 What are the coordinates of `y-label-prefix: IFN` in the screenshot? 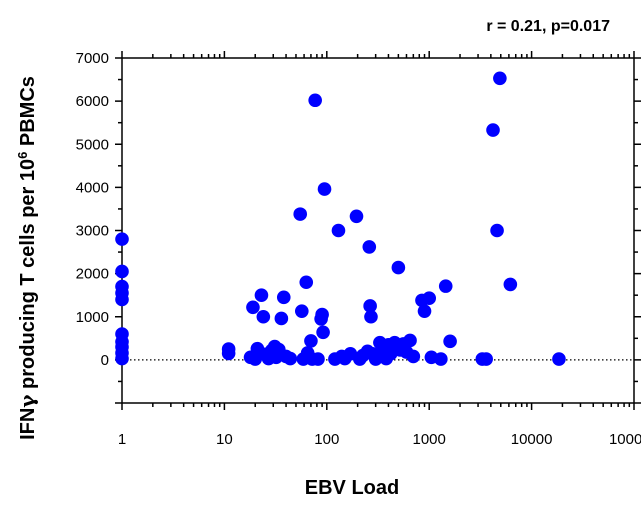 It's located at (28, 424).